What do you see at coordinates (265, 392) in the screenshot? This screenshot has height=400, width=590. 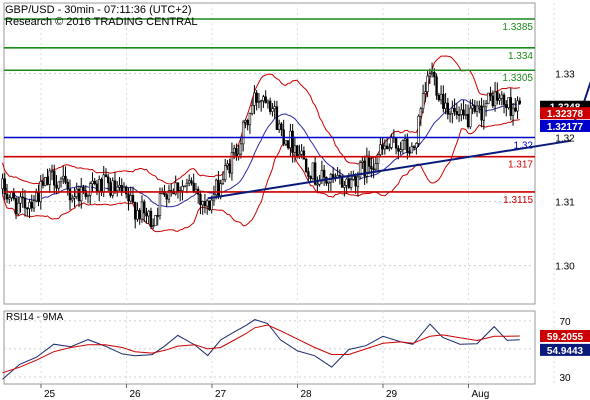 I see `date-axis: 25 26 27 28 29 Aug` at bounding box center [265, 392].